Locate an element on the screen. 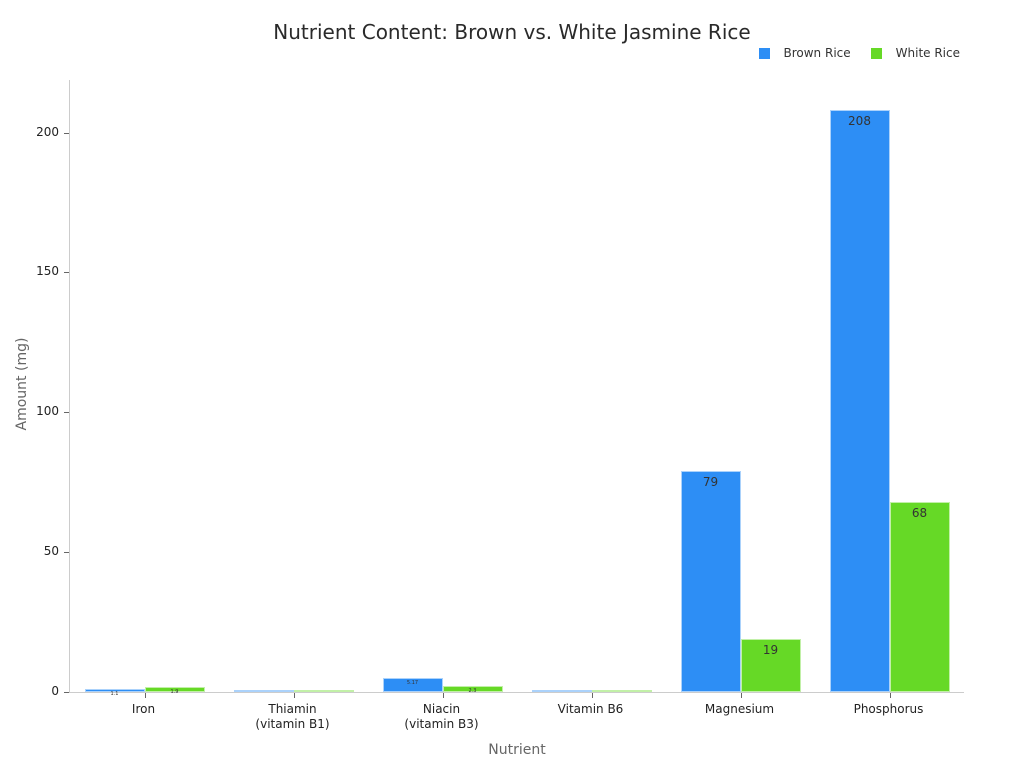 This screenshot has height=768, width=1024. x-tick-label: Niacin (vitamin B3) is located at coordinates (441, 716).